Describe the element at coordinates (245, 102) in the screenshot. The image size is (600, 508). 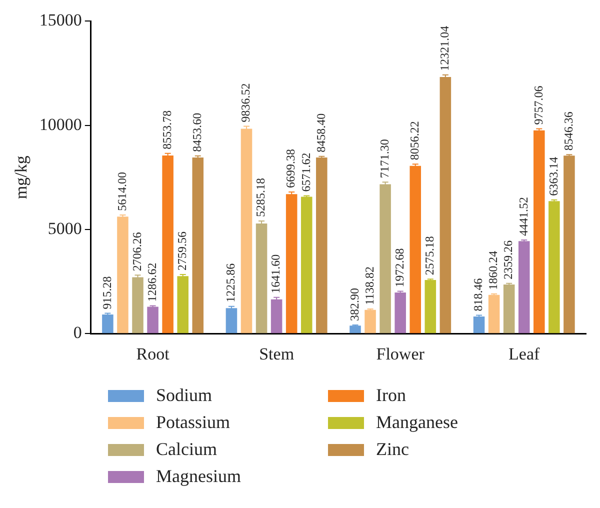
I see `data-label: 9836.52` at that location.